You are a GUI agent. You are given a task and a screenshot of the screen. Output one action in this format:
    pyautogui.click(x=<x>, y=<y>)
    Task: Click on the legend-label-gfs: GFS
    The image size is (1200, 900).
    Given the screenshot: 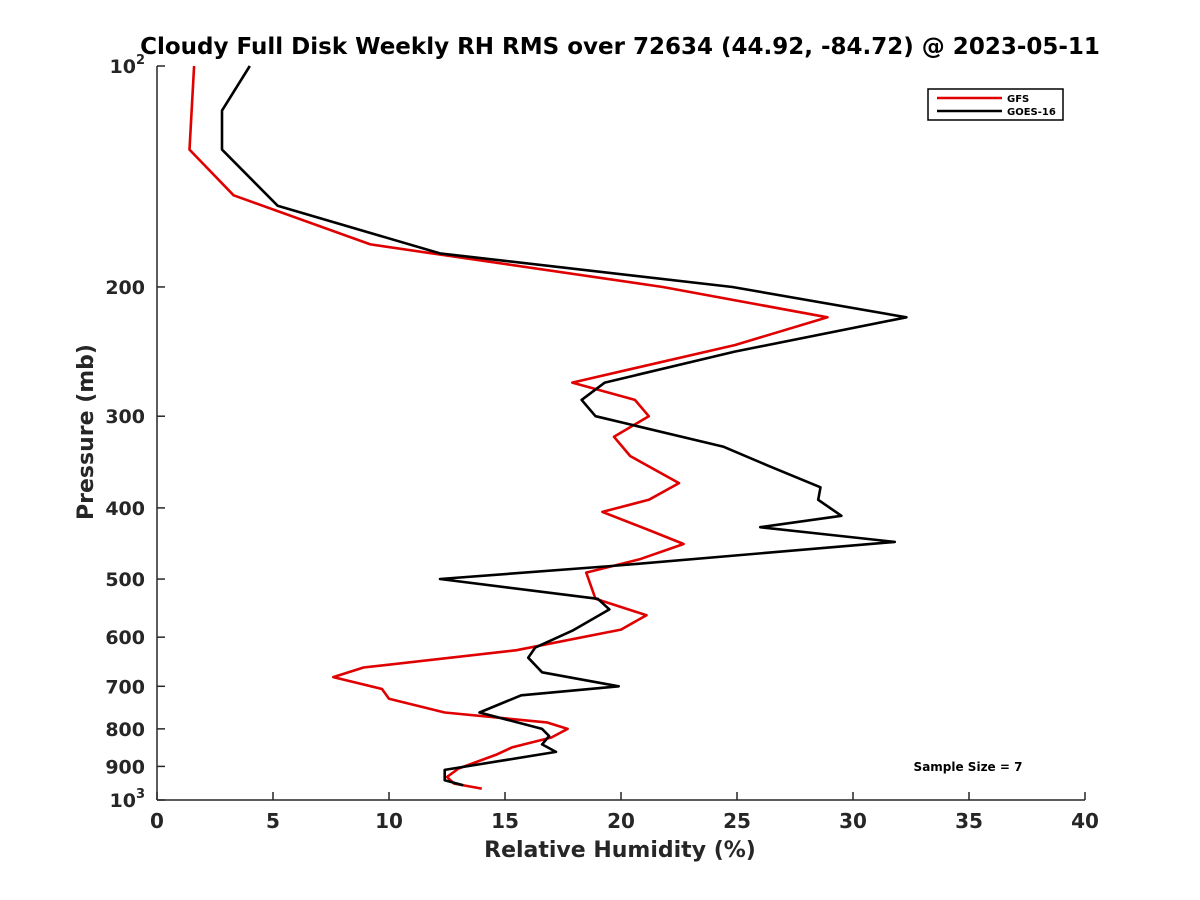 What is the action you would take?
    pyautogui.click(x=1018, y=99)
    